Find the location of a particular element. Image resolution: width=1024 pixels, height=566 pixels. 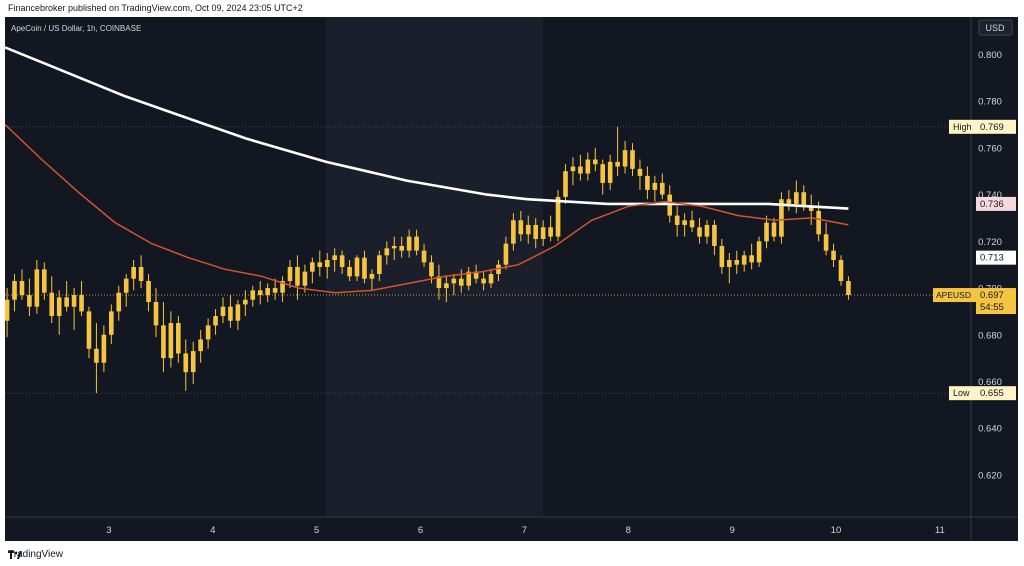

ma-long-value: 0.736 is located at coordinates (992, 204).